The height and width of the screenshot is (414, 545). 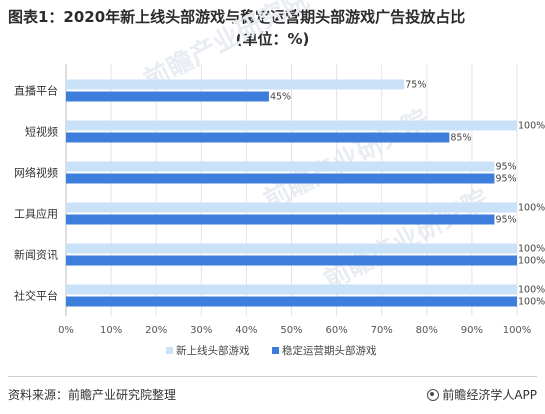 What do you see at coordinates (92, 395) in the screenshot?
I see `source-note: 资料来源：前瞻产业研究院整理` at bounding box center [92, 395].